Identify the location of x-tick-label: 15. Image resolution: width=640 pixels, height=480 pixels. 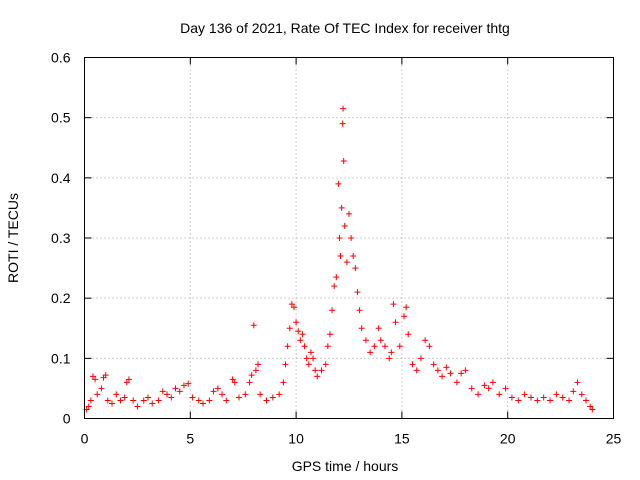
(402, 439).